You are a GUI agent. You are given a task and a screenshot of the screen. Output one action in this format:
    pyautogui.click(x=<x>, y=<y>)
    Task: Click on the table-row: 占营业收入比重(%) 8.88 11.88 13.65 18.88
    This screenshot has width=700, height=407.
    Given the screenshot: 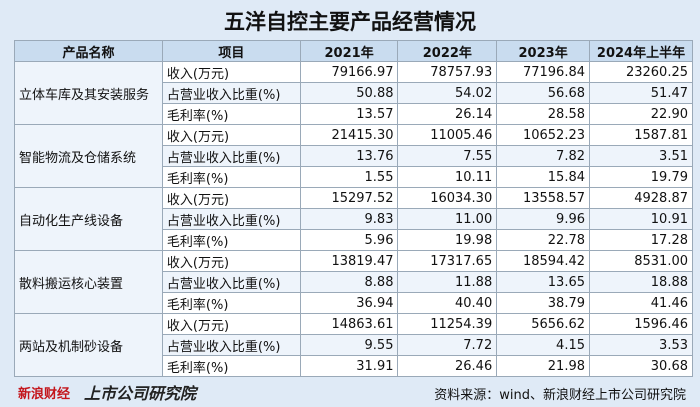 What is the action you would take?
    pyautogui.click(x=354, y=282)
    